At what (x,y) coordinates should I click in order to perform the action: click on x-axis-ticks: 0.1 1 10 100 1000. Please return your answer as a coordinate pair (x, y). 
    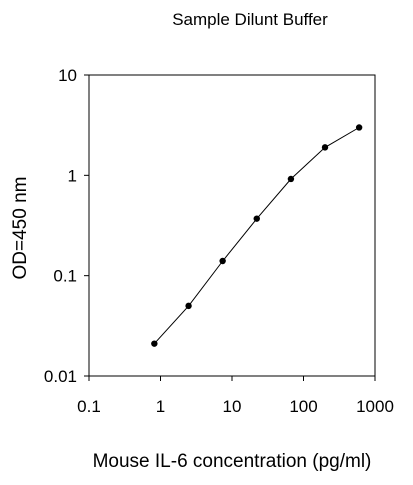
    Looking at the image, I should click on (235, 396).